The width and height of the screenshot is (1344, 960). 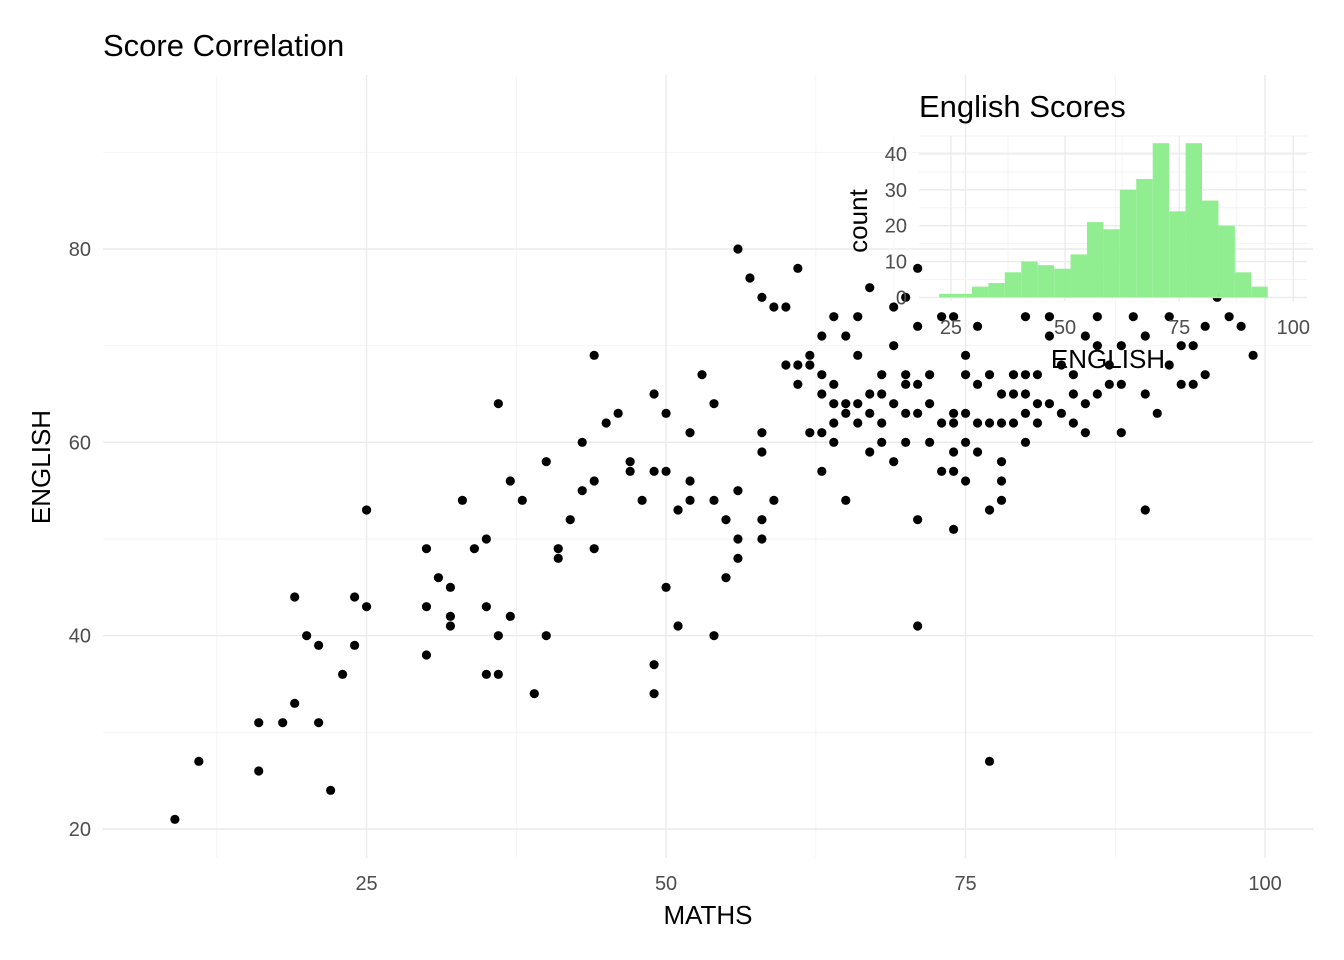 What do you see at coordinates (951, 328) in the screenshot?
I see `inset-x-tick-label: 25` at bounding box center [951, 328].